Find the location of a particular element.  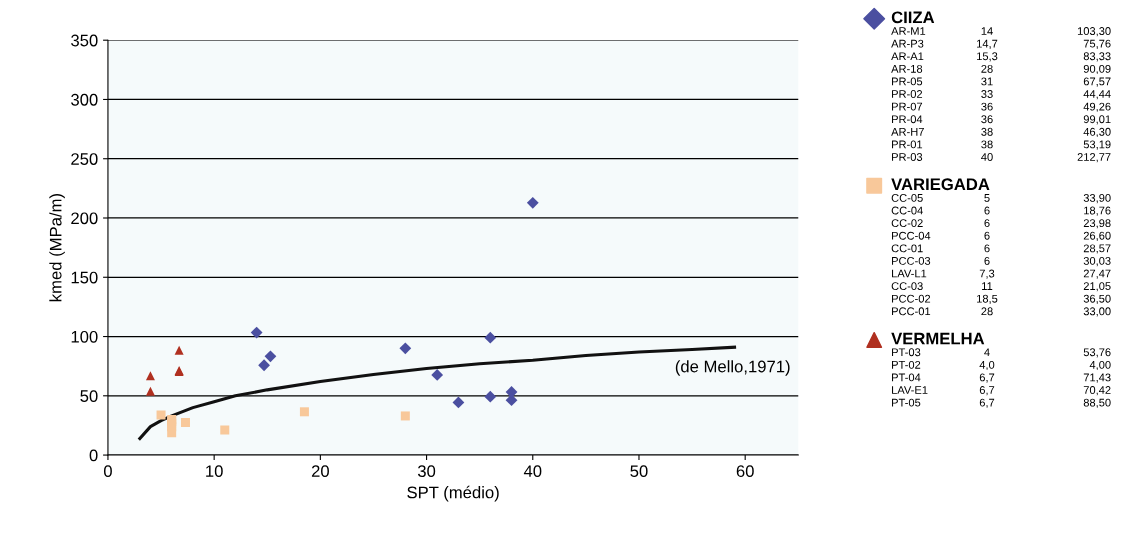

y-tick-label: 50 is located at coordinates (89, 396).